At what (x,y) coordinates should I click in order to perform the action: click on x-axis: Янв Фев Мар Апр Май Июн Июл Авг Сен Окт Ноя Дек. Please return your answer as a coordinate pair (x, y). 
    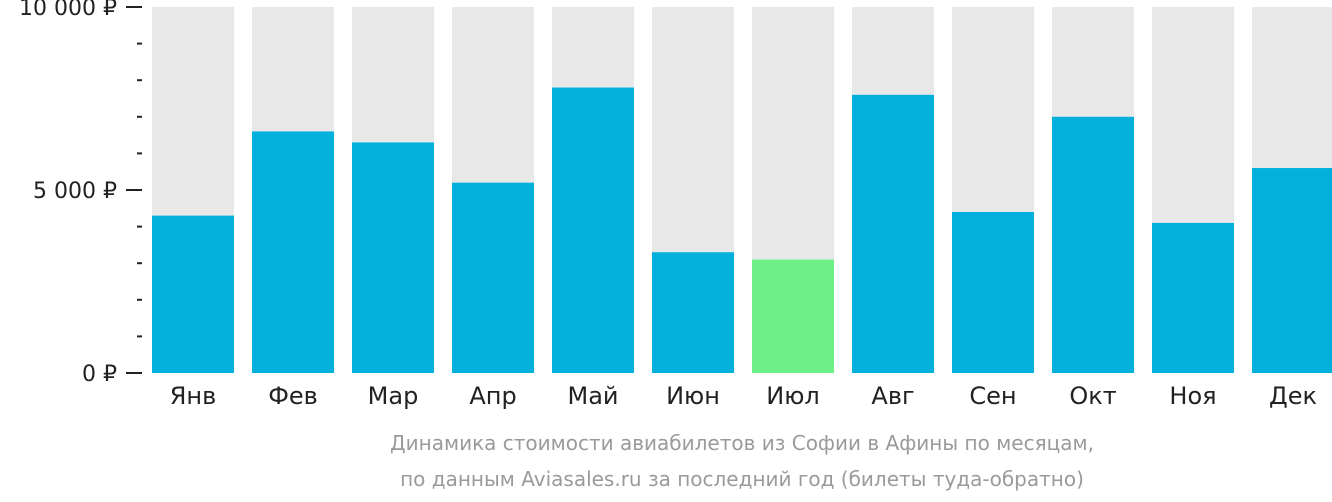
    Looking at the image, I should click on (743, 396).